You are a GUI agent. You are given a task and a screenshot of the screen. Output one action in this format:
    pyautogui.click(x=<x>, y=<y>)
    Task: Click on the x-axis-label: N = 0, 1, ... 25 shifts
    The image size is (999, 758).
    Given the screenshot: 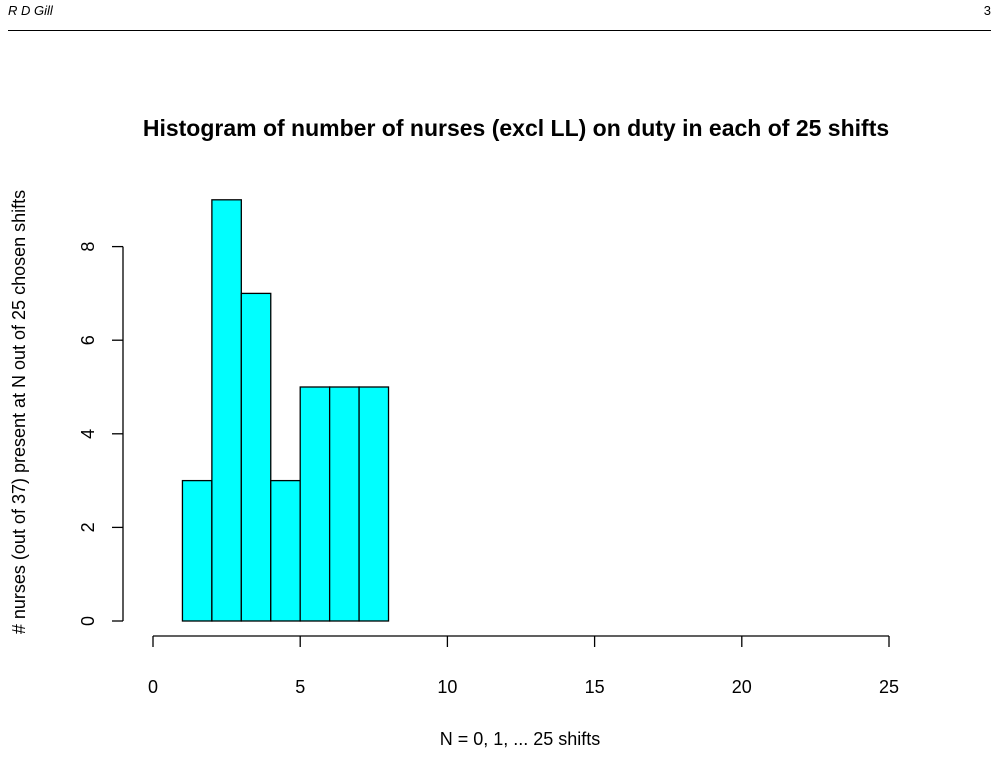 What is the action you would take?
    pyautogui.click(x=520, y=739)
    